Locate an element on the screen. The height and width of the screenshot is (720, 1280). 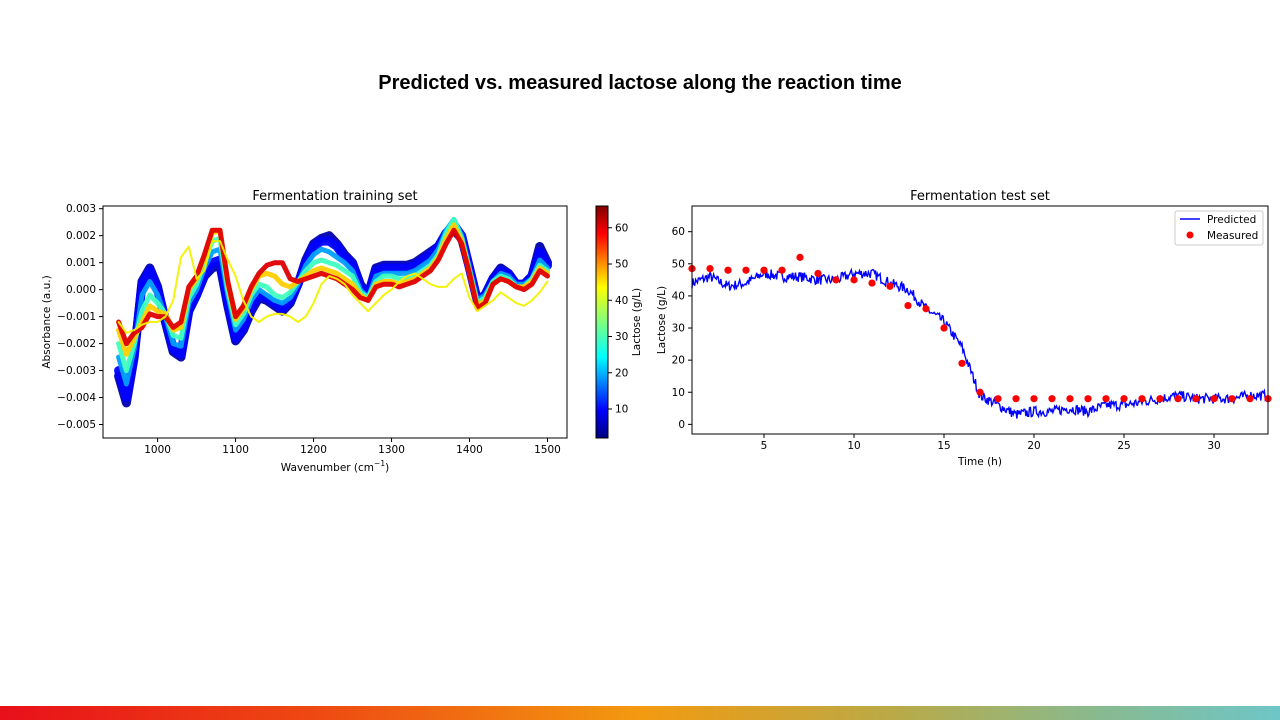
y-tick-label: 20 is located at coordinates (678, 361).